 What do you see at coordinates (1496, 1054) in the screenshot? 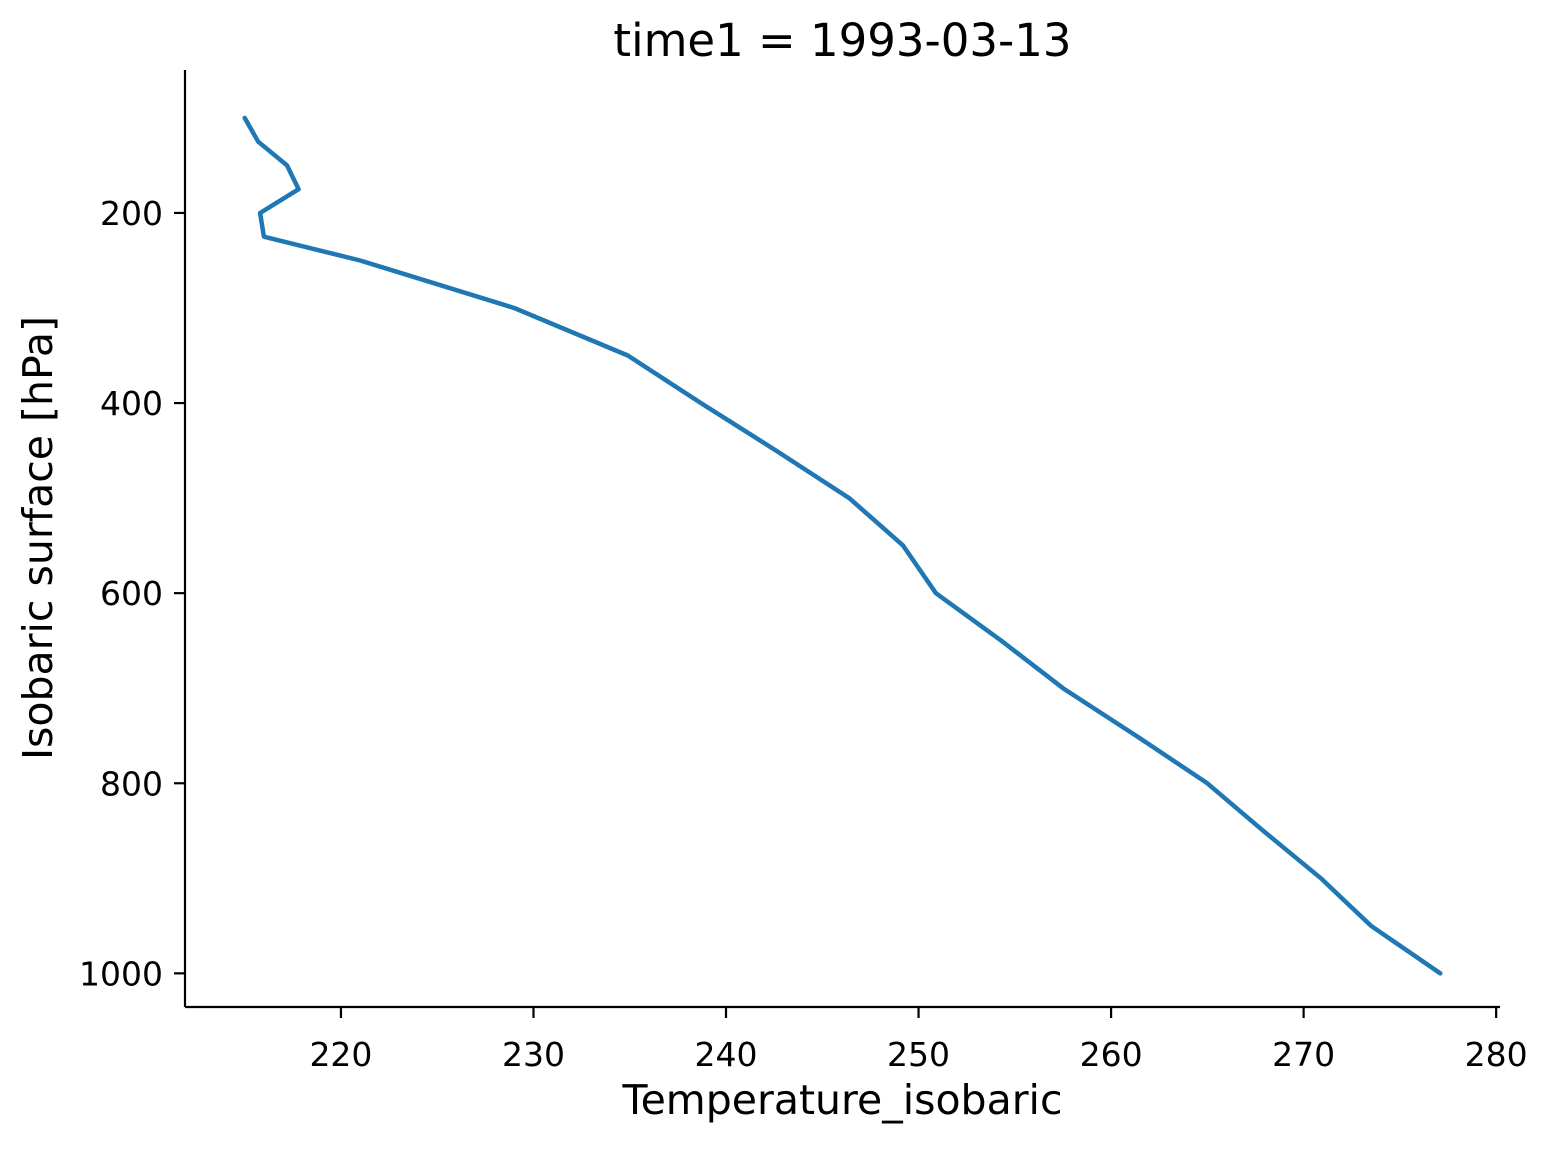
I see `x-tick-label: 280` at bounding box center [1496, 1054].